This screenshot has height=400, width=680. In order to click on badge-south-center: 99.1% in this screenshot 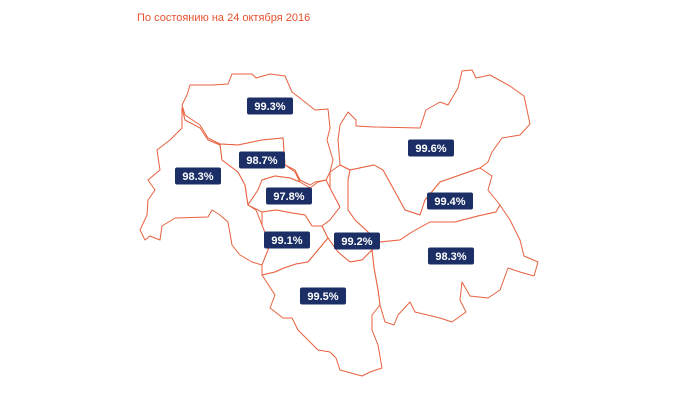, I will do `click(287, 240)`.